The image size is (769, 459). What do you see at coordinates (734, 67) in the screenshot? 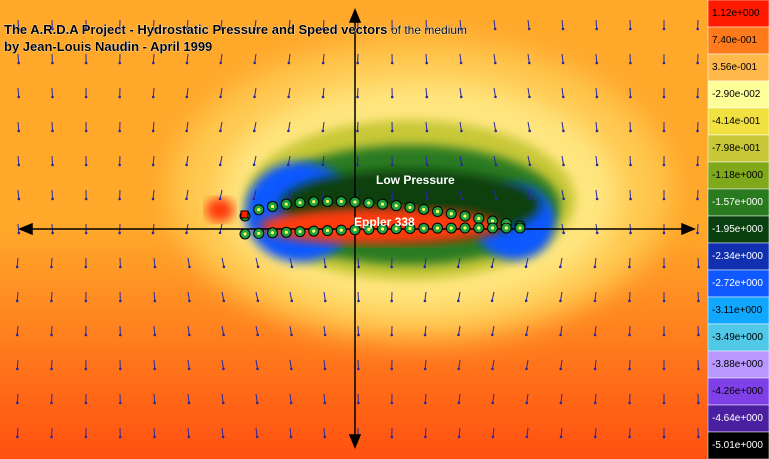
I see `legend-label: 3.56e-001` at bounding box center [734, 67].